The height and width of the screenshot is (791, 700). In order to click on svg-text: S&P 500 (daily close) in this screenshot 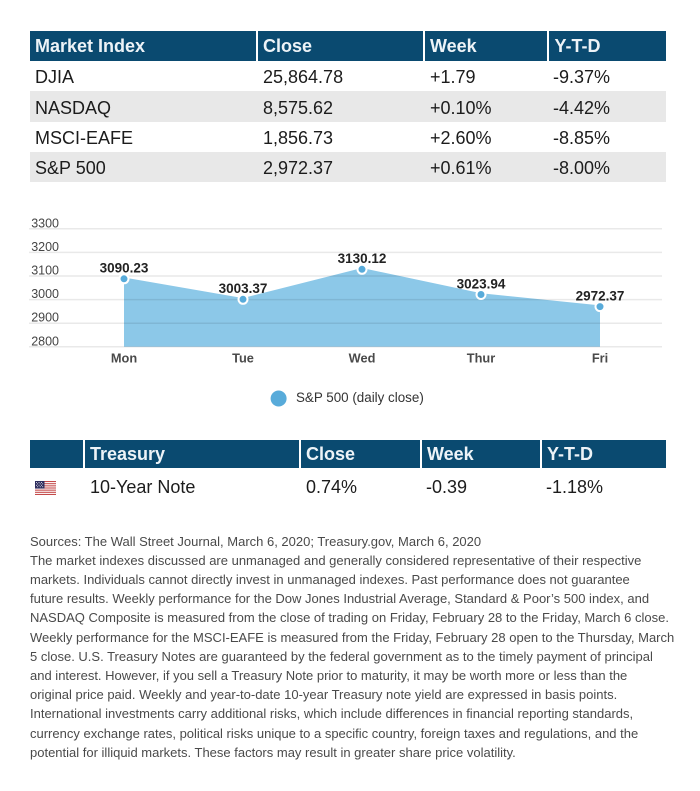, I will do `click(360, 397)`.